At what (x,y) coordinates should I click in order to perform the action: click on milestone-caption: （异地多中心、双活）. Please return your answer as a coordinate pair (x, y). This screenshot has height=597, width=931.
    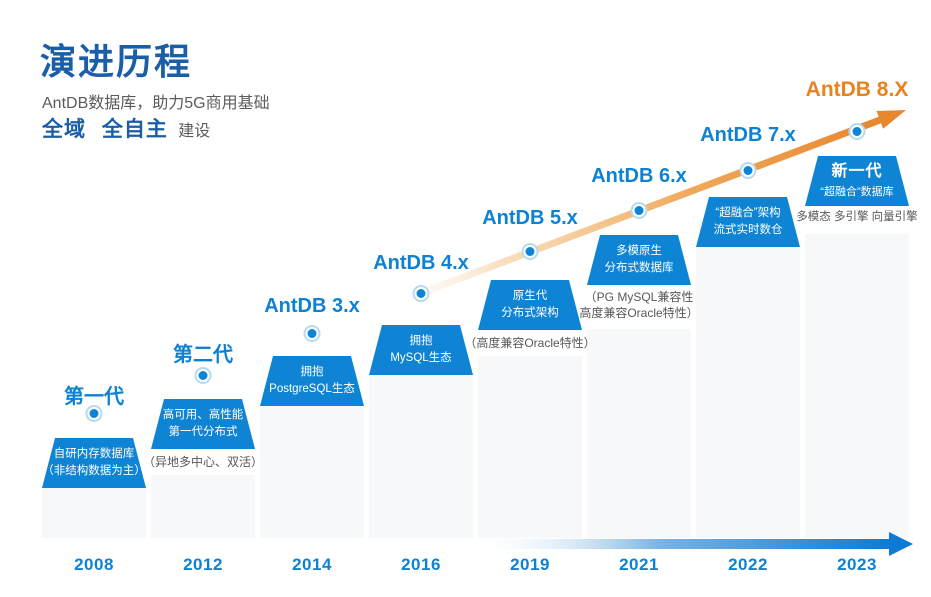
    Looking at the image, I should click on (203, 463).